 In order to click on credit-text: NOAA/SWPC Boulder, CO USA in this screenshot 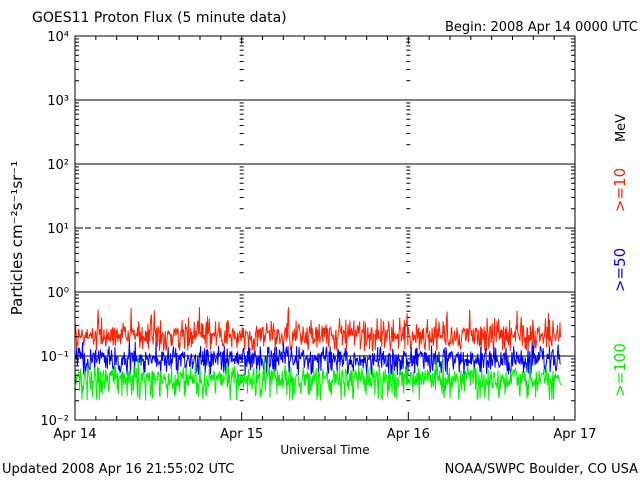, I will do `click(541, 469)`.